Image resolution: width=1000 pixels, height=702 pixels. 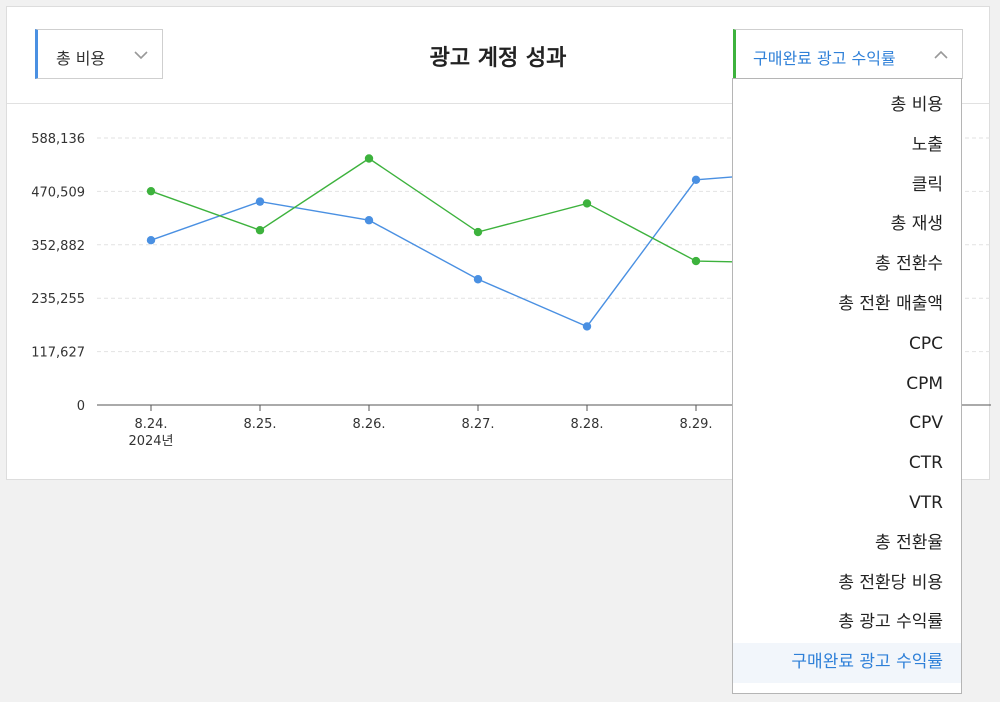 I want to click on dropdown-option: 총 전환율, so click(x=909, y=542).